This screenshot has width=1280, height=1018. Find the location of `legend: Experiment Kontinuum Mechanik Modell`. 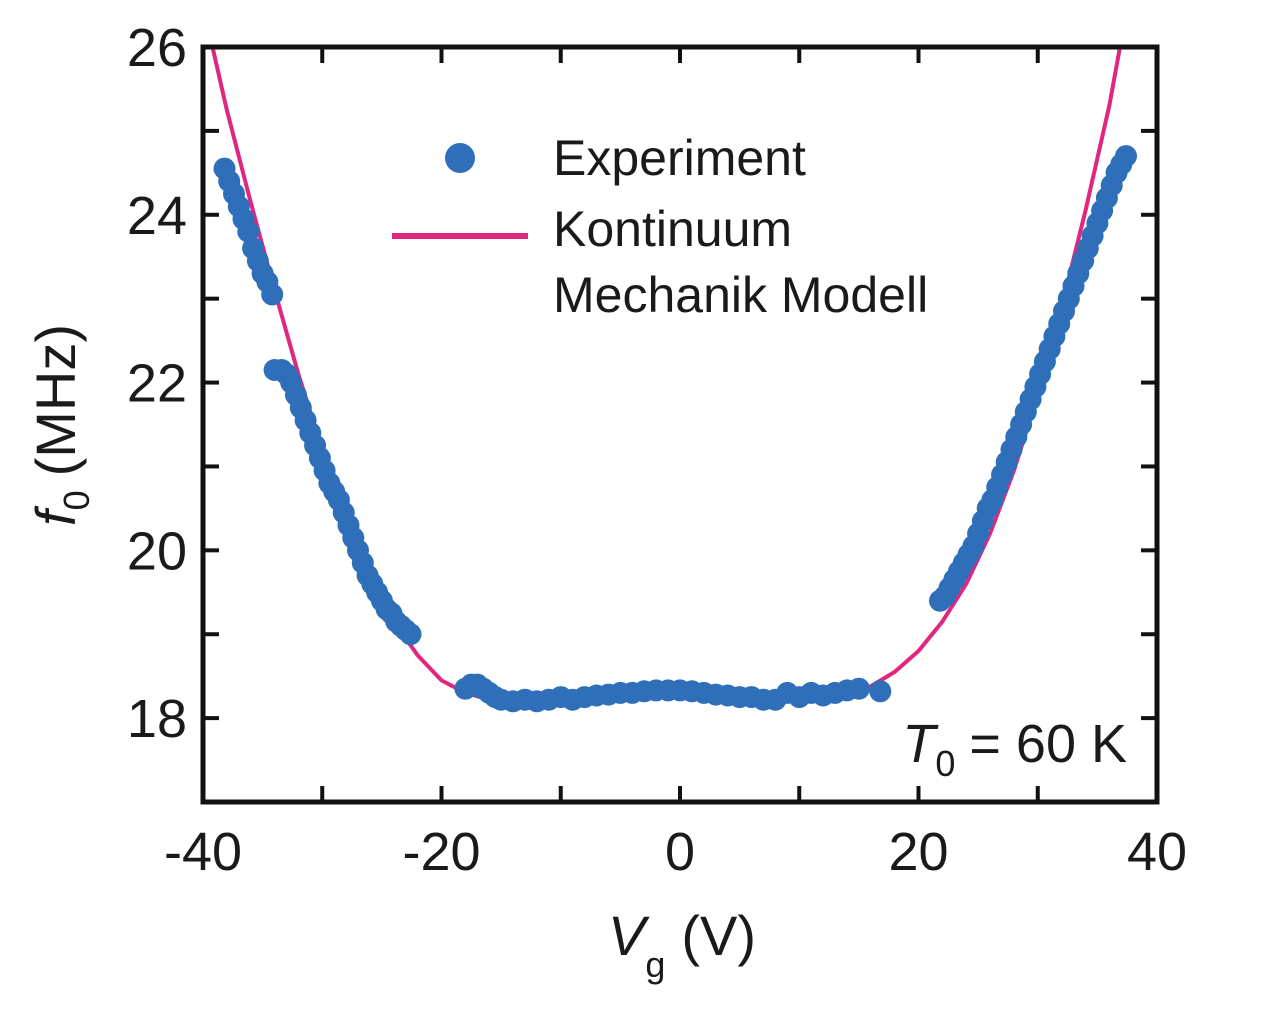

legend: Experiment Kontinuum Mechanik Modell is located at coordinates (660, 226).